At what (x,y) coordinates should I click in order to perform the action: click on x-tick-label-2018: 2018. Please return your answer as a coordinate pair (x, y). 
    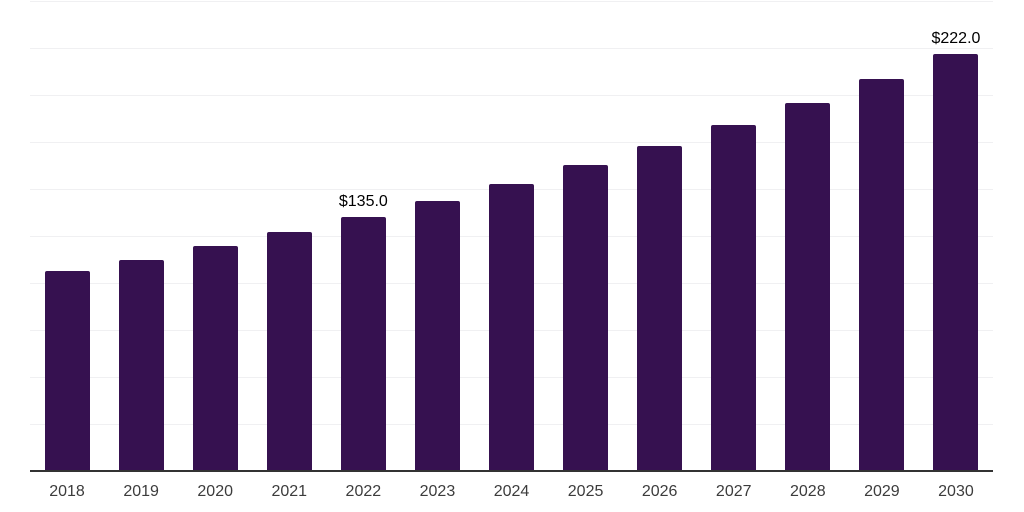
    Looking at the image, I should click on (67, 491).